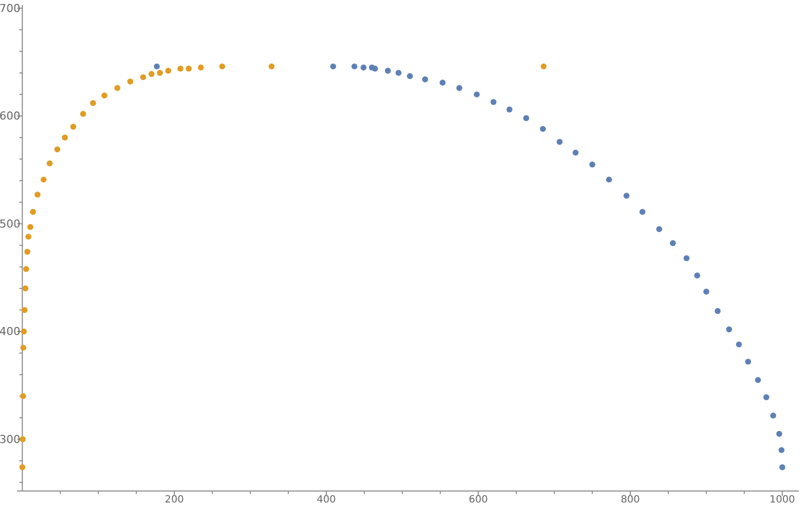 The height and width of the screenshot is (511, 800). Describe the element at coordinates (783, 500) in the screenshot. I see `x-tick-label: 1000` at that location.